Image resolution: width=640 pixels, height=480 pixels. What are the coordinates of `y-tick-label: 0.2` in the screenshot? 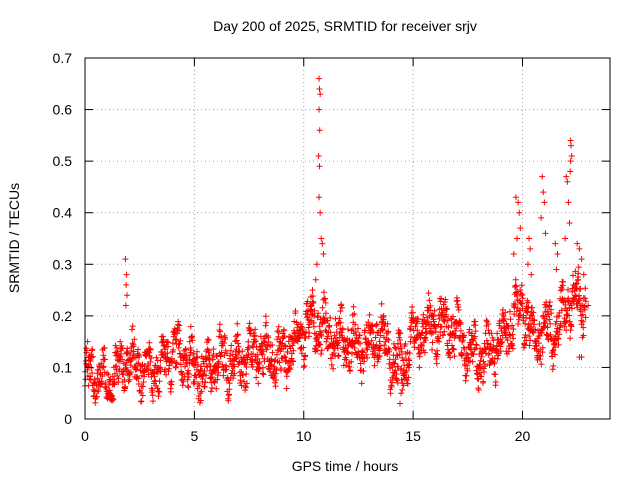 It's located at (63, 316).